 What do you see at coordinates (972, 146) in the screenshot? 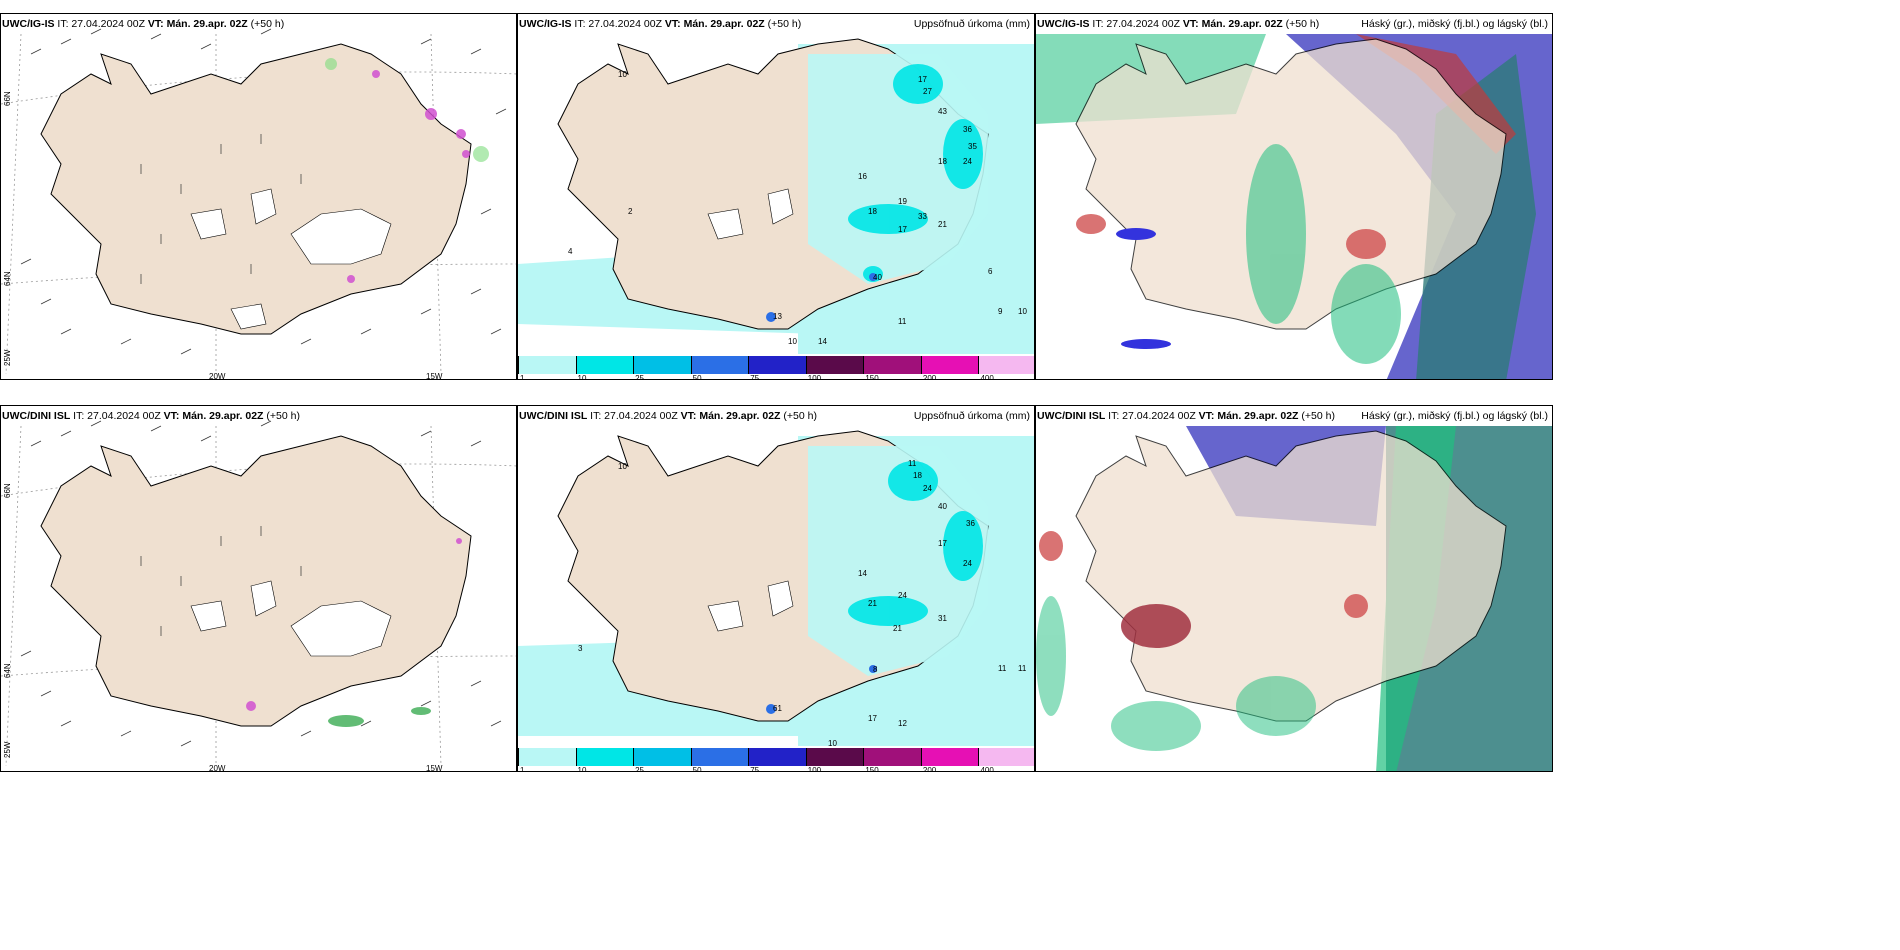
I see `svg-text: 35` at bounding box center [972, 146].